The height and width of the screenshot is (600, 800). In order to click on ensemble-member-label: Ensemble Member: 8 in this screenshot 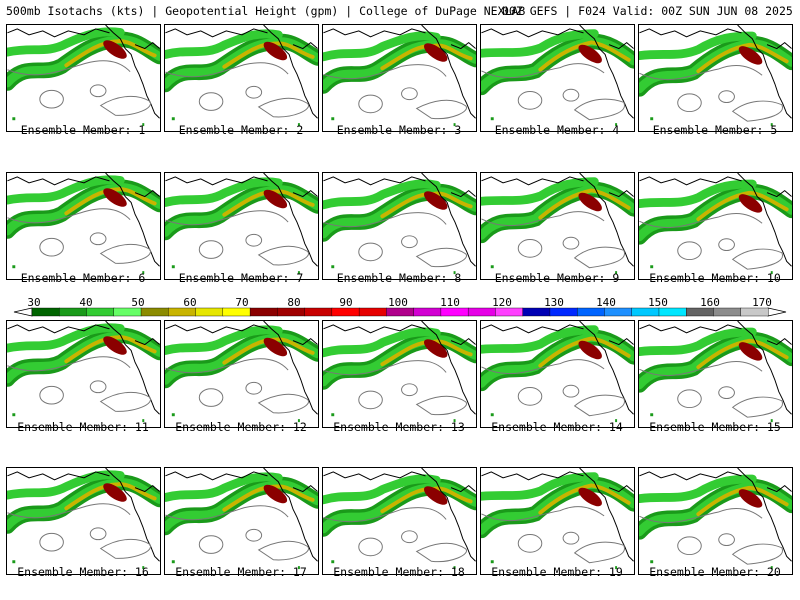, I will do `click(399, 278)`.